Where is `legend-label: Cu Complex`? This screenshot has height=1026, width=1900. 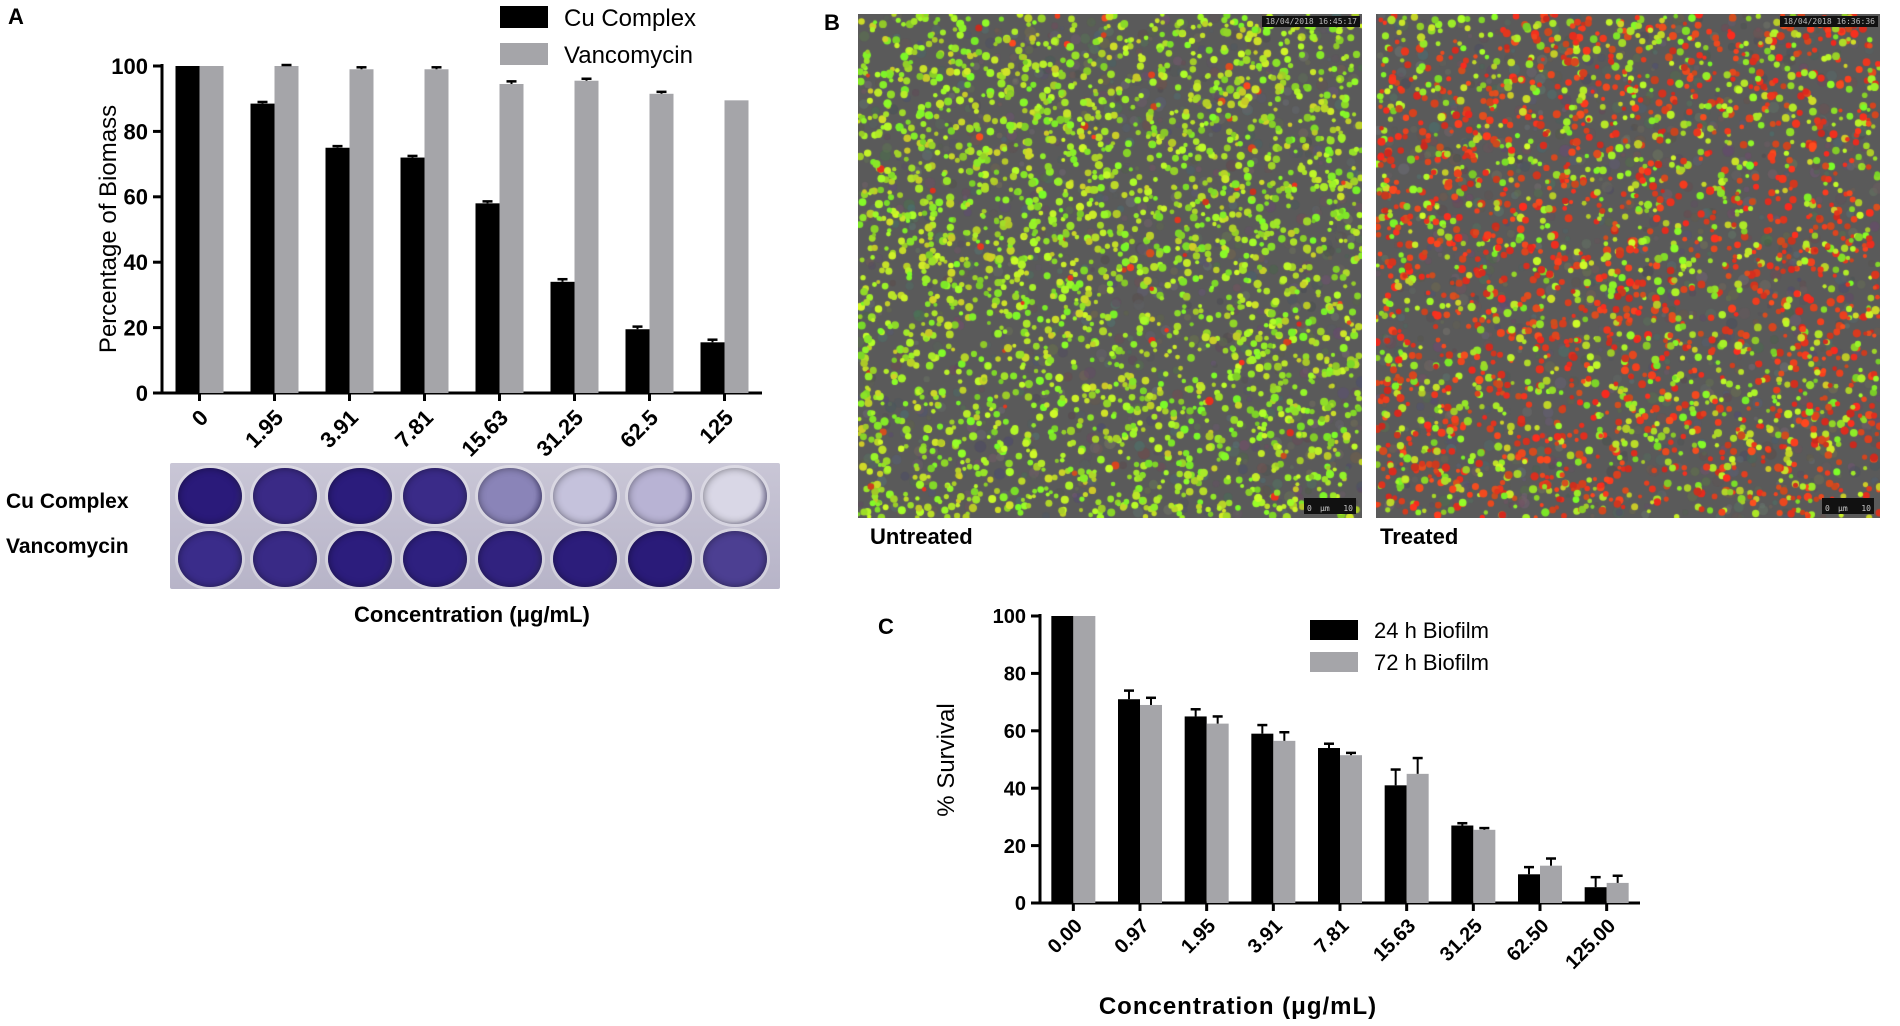 legend-label: Cu Complex is located at coordinates (630, 18).